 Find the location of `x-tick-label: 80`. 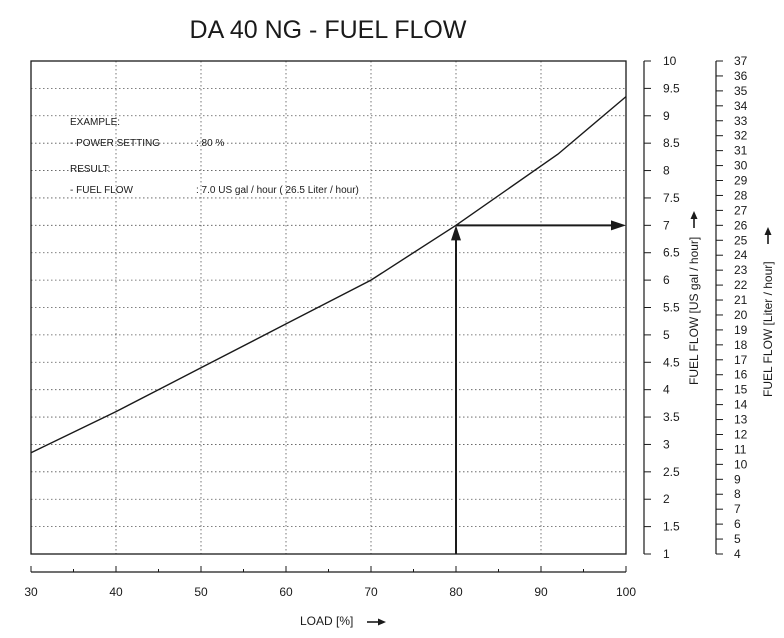

x-tick-label: 80 is located at coordinates (456, 592).